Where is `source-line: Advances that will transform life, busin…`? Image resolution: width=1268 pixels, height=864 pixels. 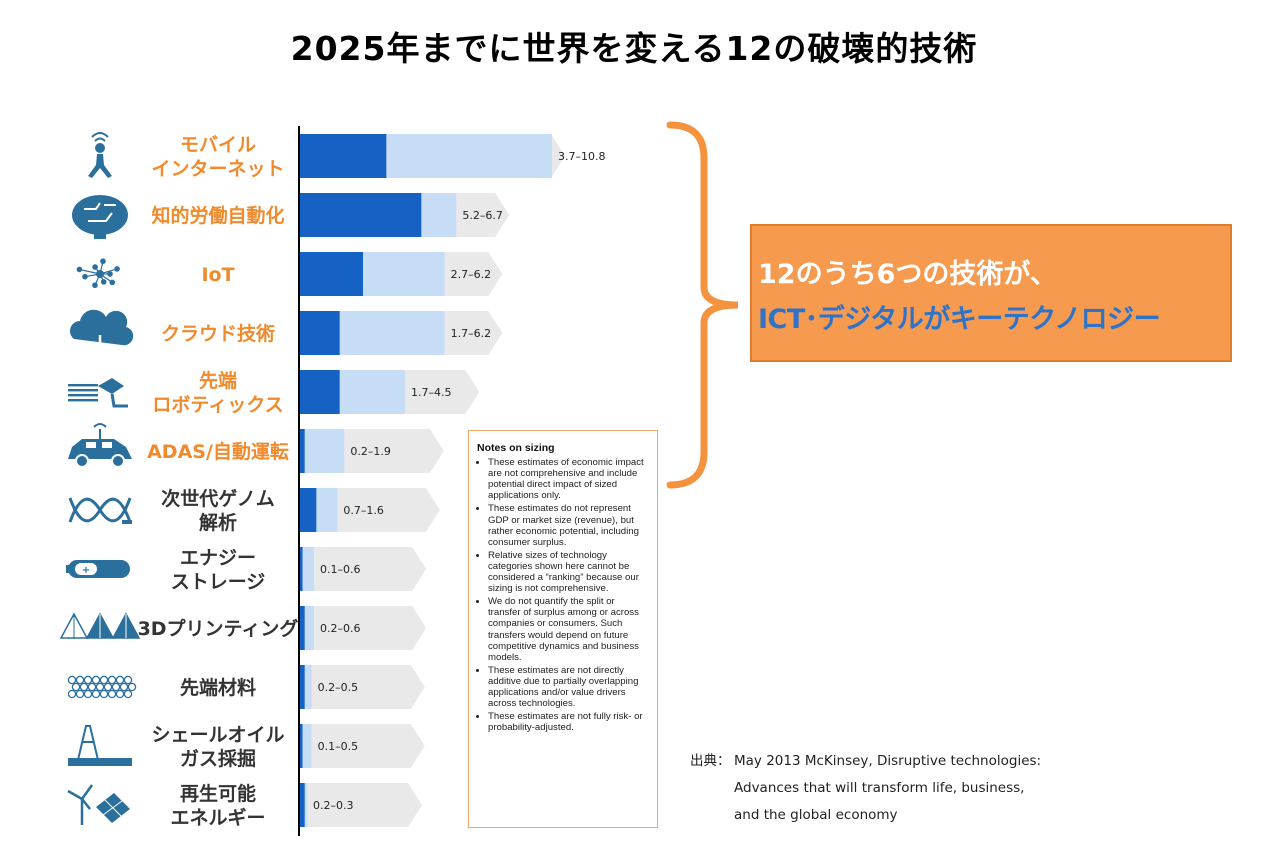 source-line: Advances that will transform life, busin… is located at coordinates (879, 788).